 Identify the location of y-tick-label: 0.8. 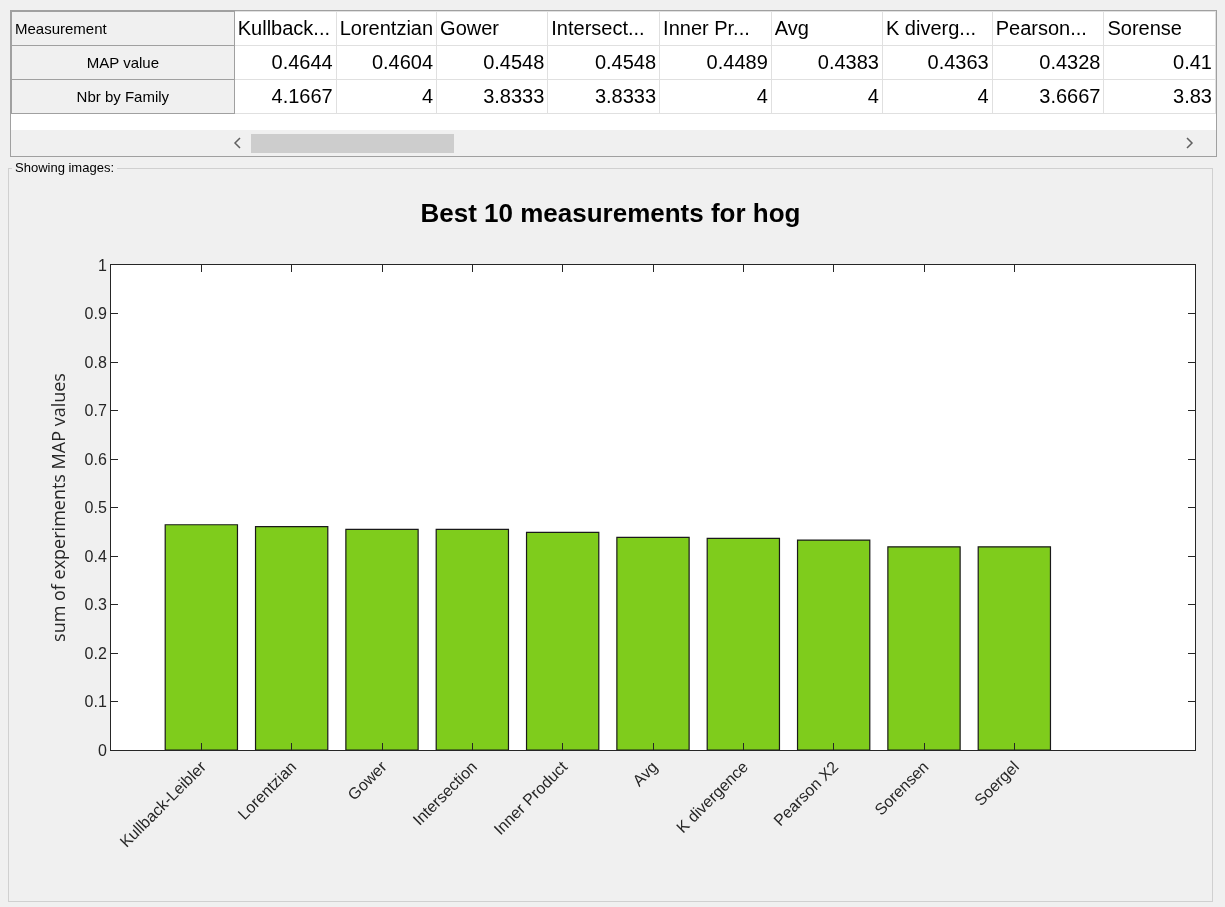
(95, 362).